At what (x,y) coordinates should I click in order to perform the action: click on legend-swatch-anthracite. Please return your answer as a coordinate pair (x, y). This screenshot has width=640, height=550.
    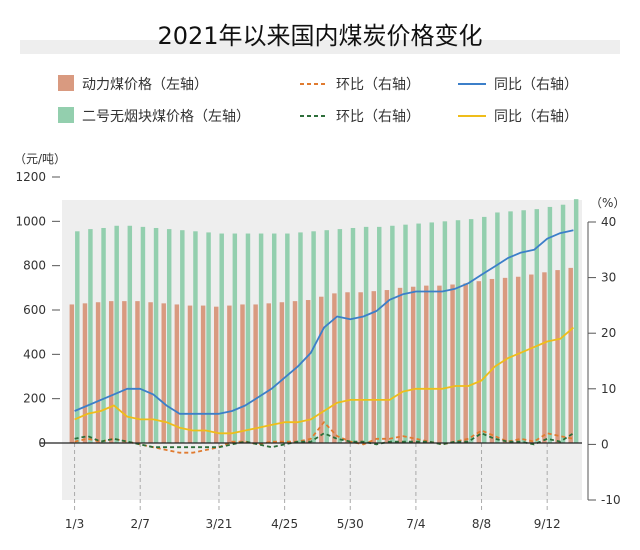
    Looking at the image, I should click on (66, 115).